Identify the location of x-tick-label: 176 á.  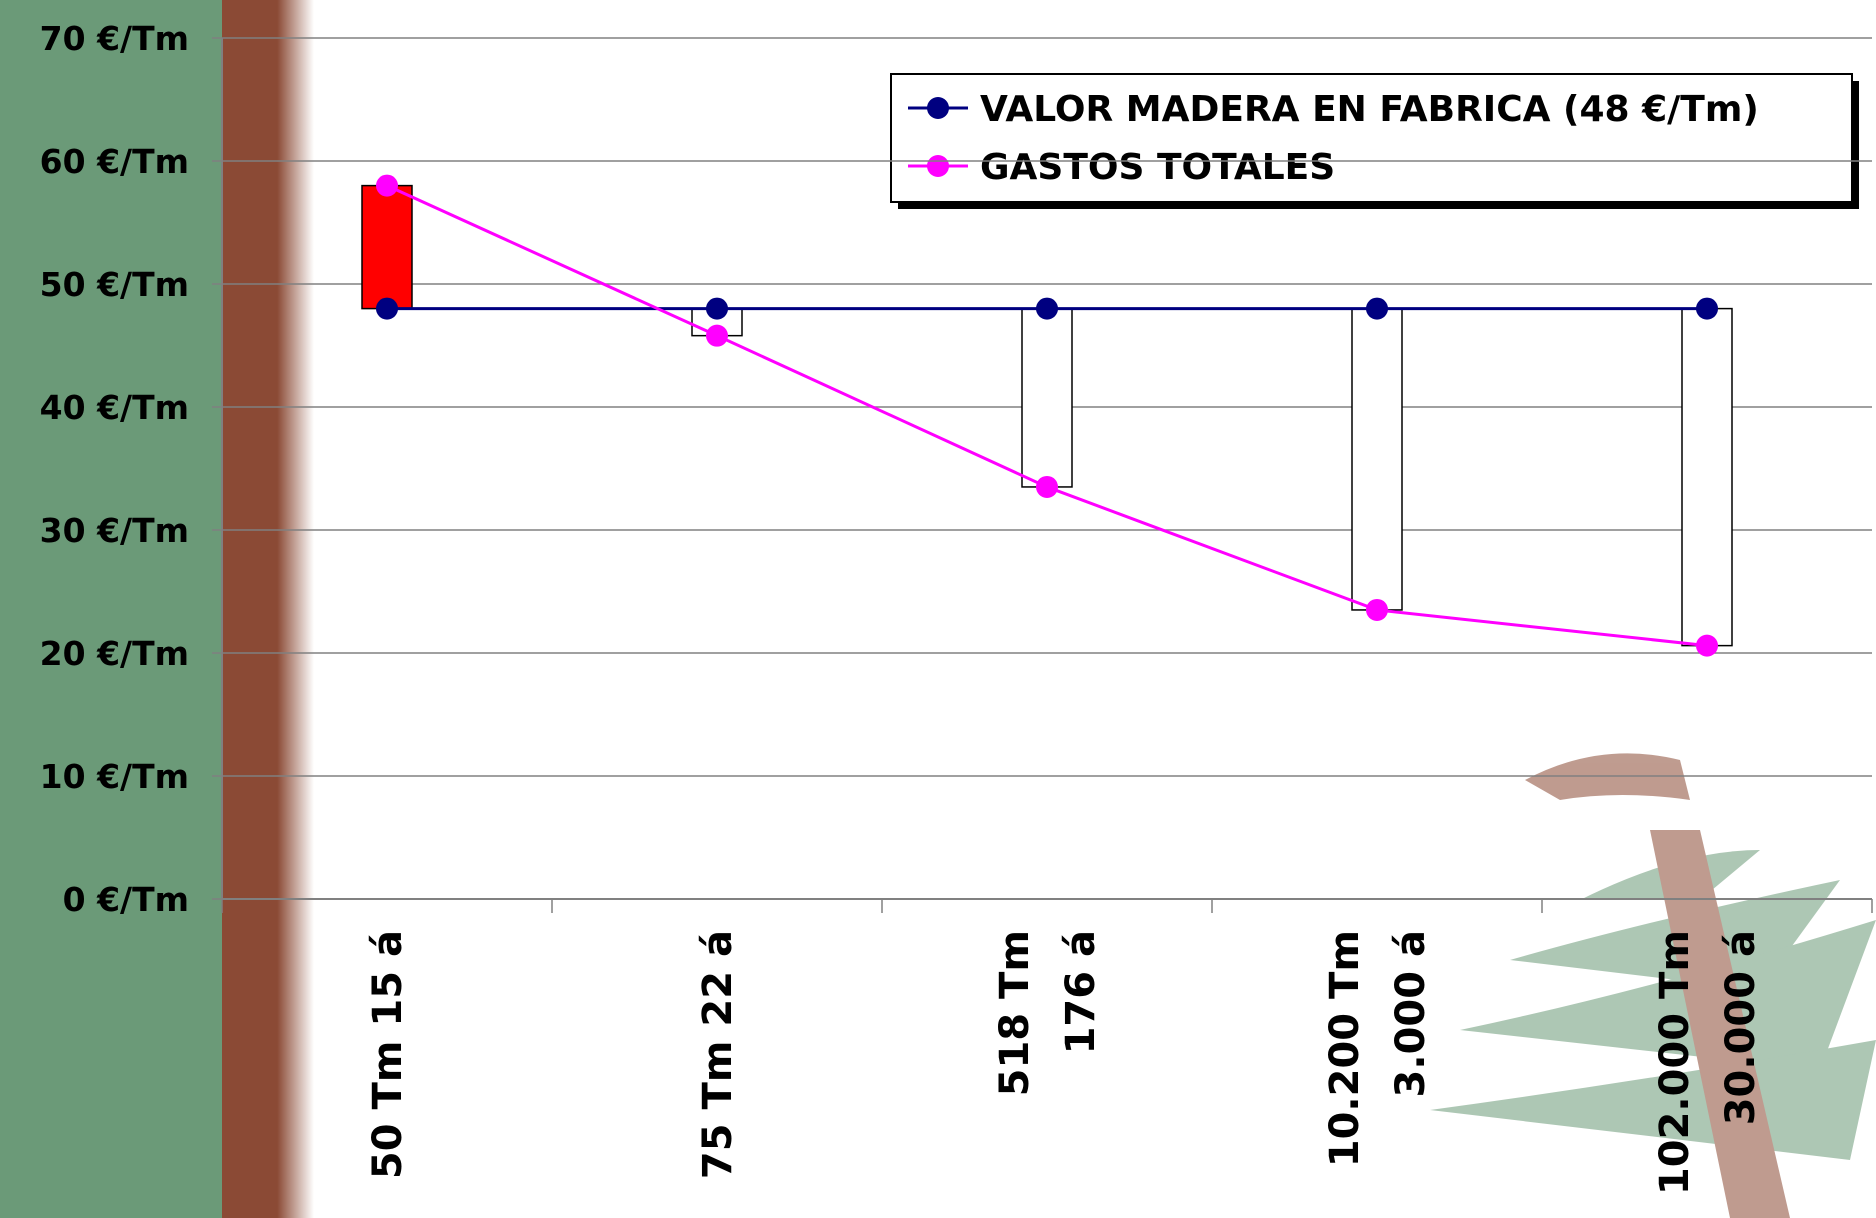
(1081, 992).